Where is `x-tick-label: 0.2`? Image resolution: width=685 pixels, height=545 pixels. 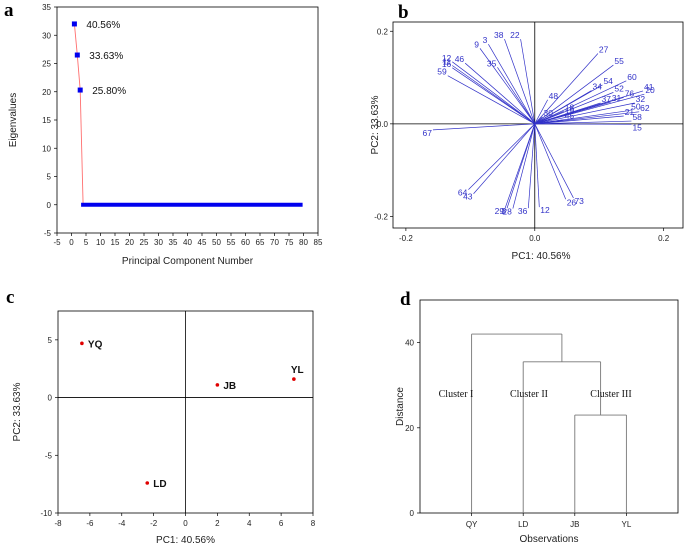
x-tick-label: 0.2 is located at coordinates (664, 238).